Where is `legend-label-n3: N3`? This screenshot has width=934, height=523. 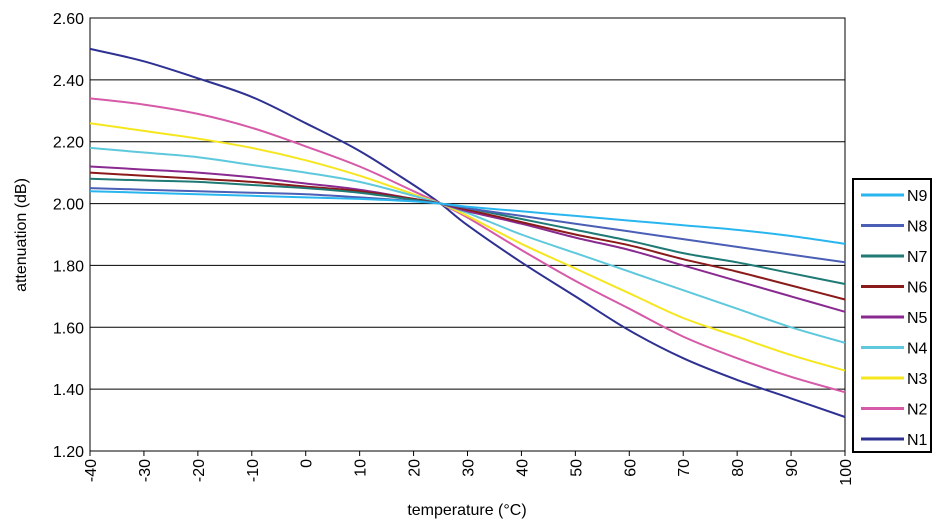 legend-label-n3: N3 is located at coordinates (917, 379).